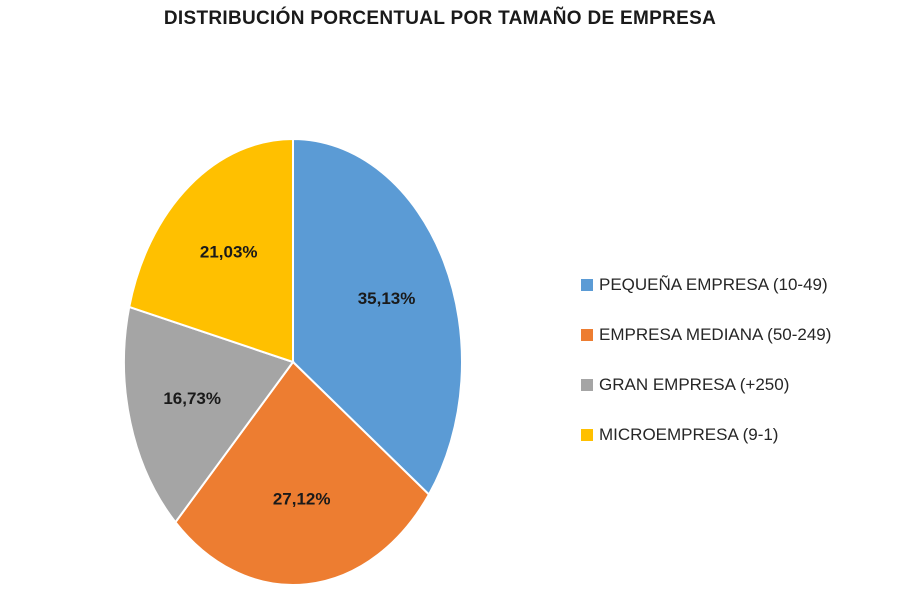 This screenshot has width=900, height=600. I want to click on data-label-pequena-empresa-10-49: 35,13%, so click(387, 298).